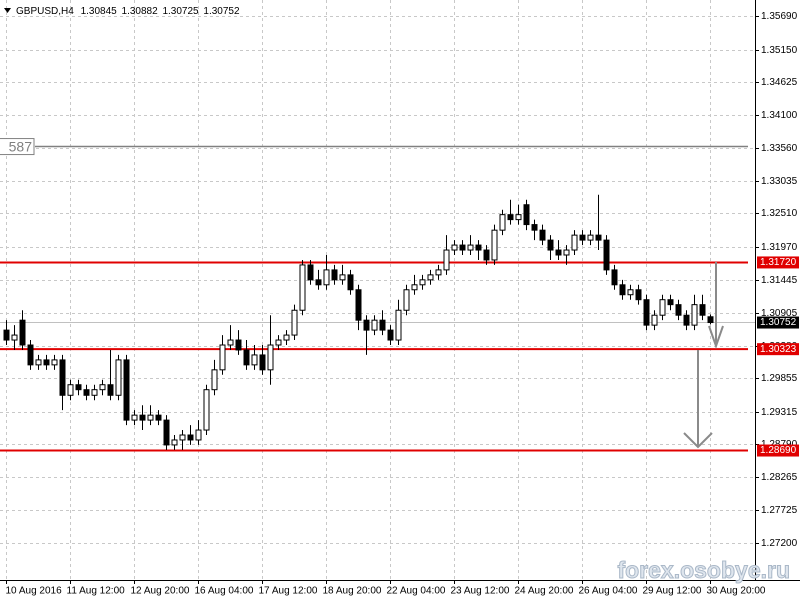  Describe the element at coordinates (779, 543) in the screenshot. I see `y-tick-label: 1.27200` at that location.